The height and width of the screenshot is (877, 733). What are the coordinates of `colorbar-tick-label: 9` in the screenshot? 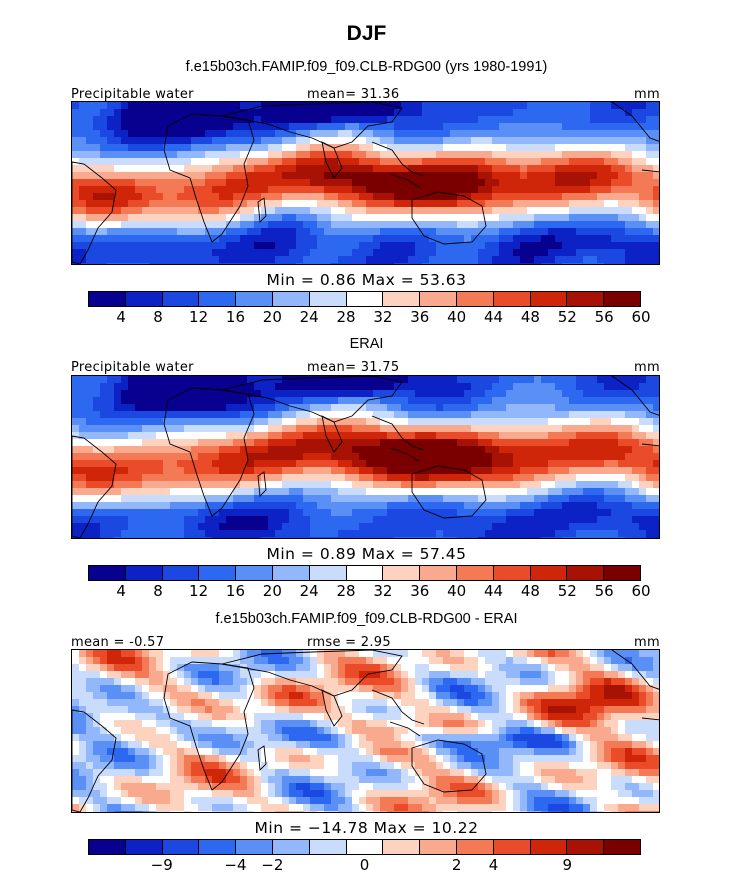 It's located at (567, 865).